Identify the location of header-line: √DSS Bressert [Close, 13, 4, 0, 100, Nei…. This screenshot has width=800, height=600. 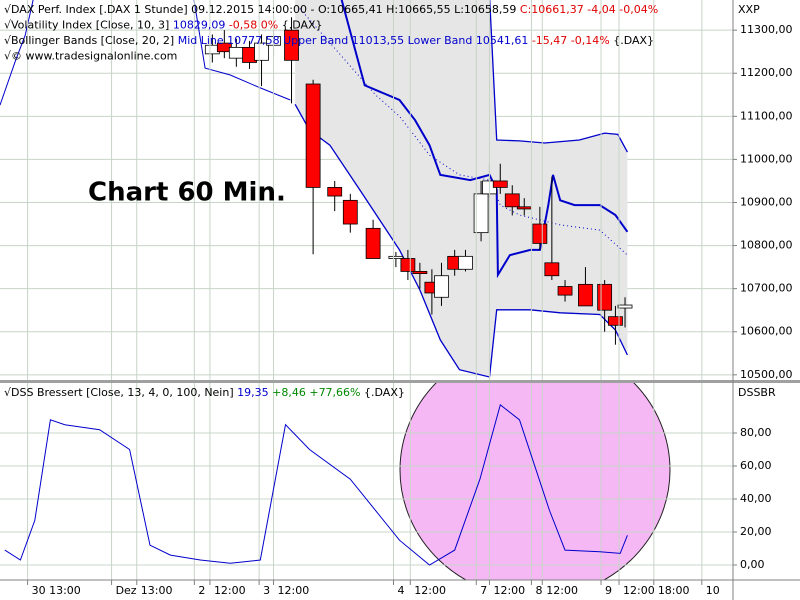
(204, 392).